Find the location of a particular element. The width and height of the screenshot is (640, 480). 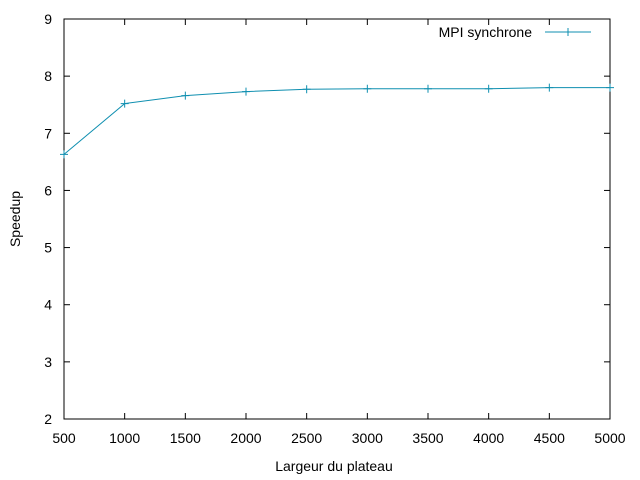

x-axis-label: Largeur du plateau is located at coordinates (334, 466).